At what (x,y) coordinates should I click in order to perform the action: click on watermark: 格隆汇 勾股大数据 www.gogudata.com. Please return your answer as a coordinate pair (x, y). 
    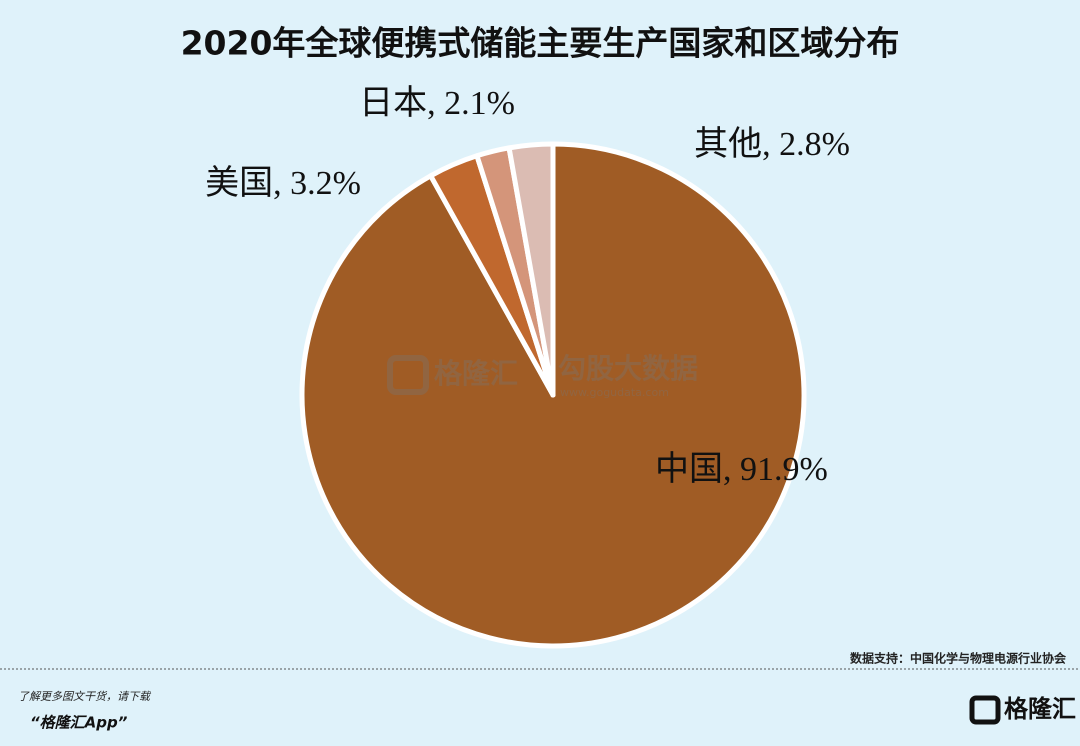
    Looking at the image, I should click on (542, 375).